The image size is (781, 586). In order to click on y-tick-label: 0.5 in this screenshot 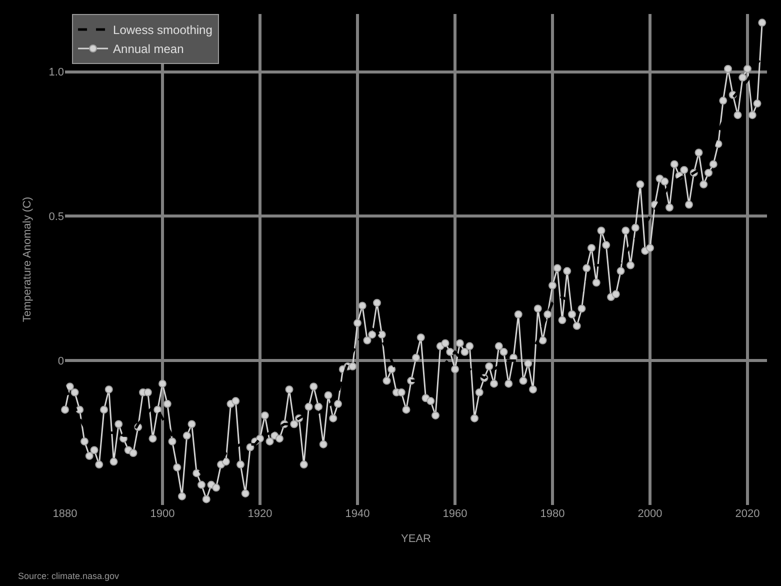, I will do `click(56, 217)`.